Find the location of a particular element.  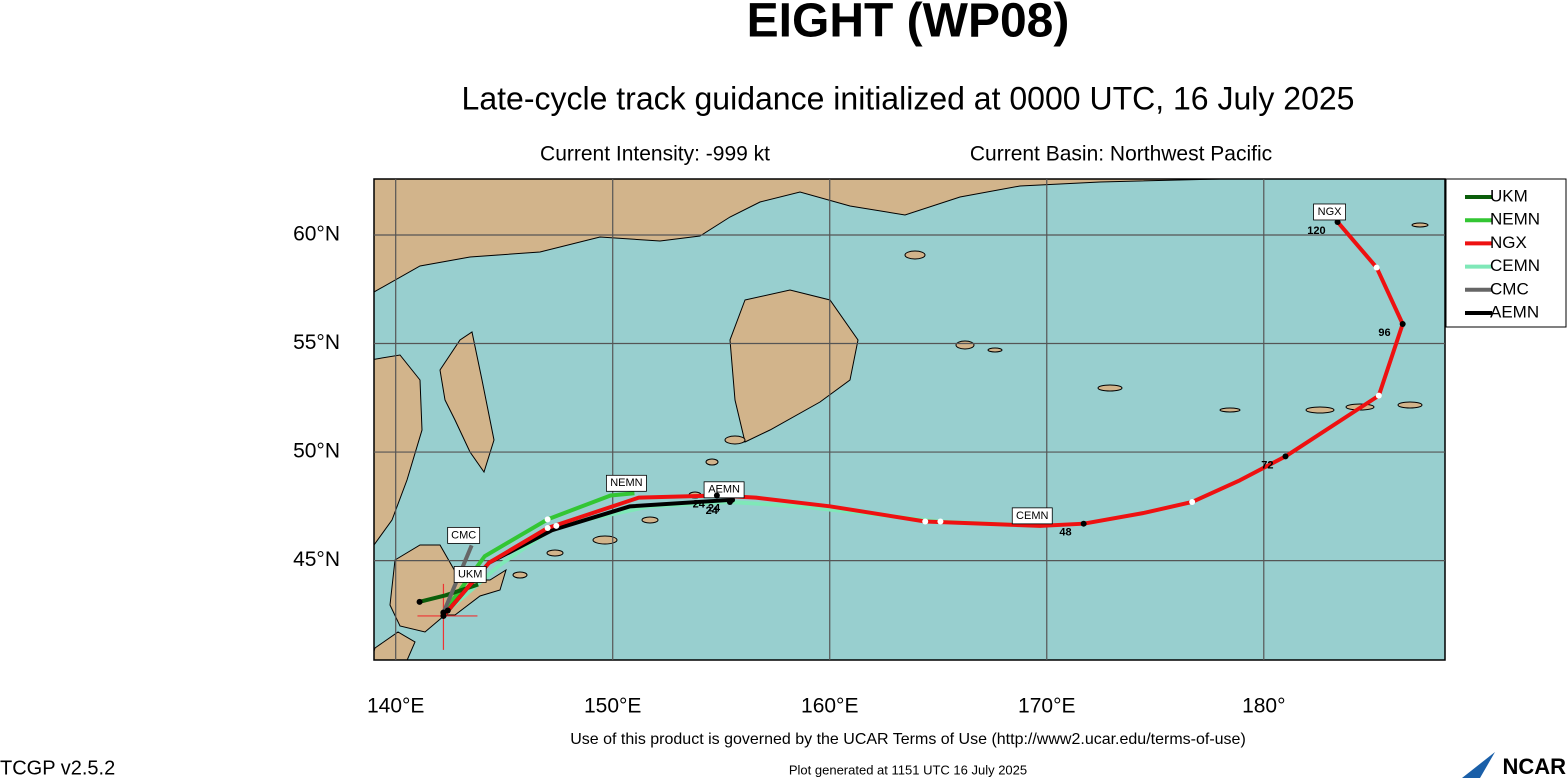

track-tag: AEMN is located at coordinates (724, 490).